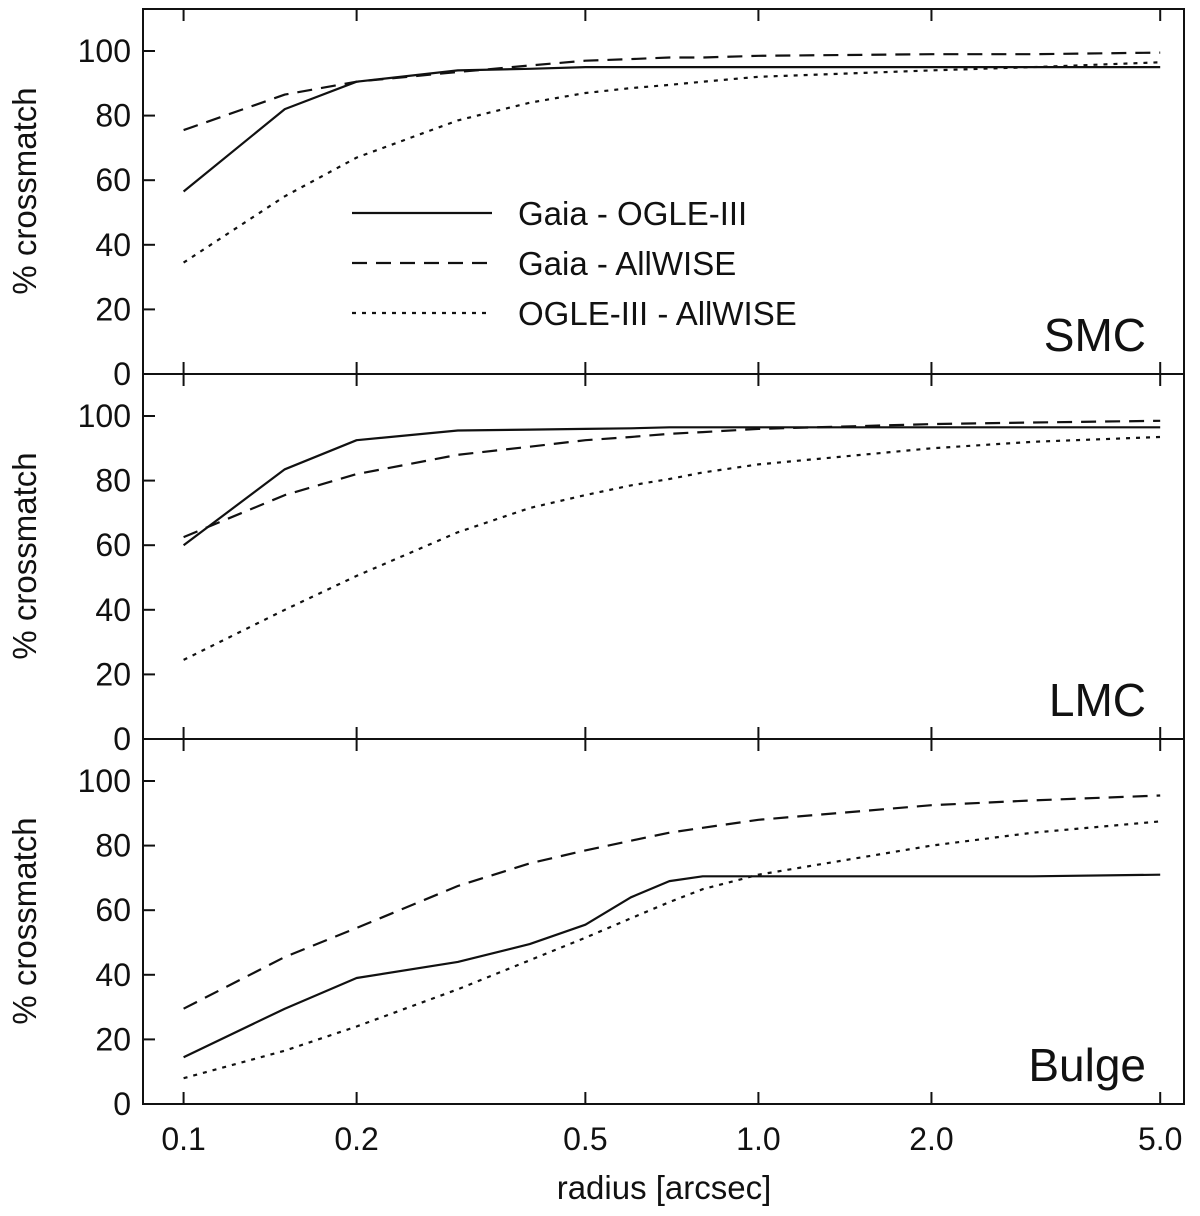  I want to click on panel-smc-series, so click(671, 157).